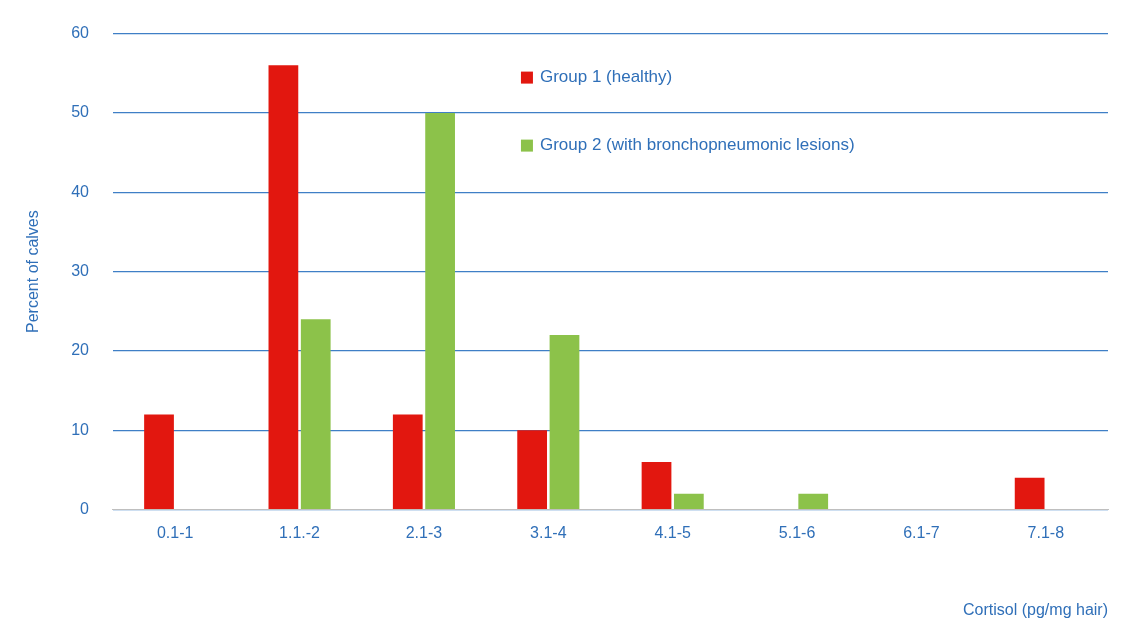  What do you see at coordinates (80, 112) in the screenshot?
I see `y-tick-label: 50` at bounding box center [80, 112].